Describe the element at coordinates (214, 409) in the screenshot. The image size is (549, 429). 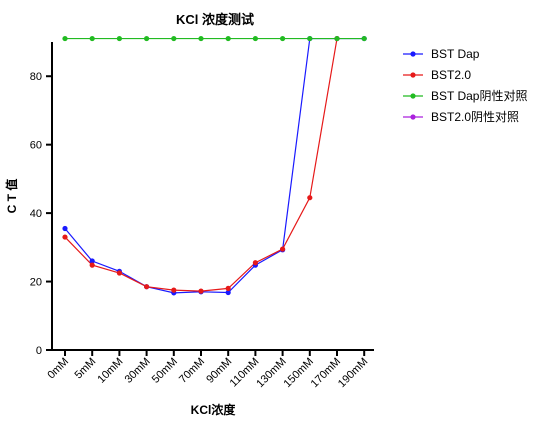
I see `x-axis-title: KCl浓度` at that location.